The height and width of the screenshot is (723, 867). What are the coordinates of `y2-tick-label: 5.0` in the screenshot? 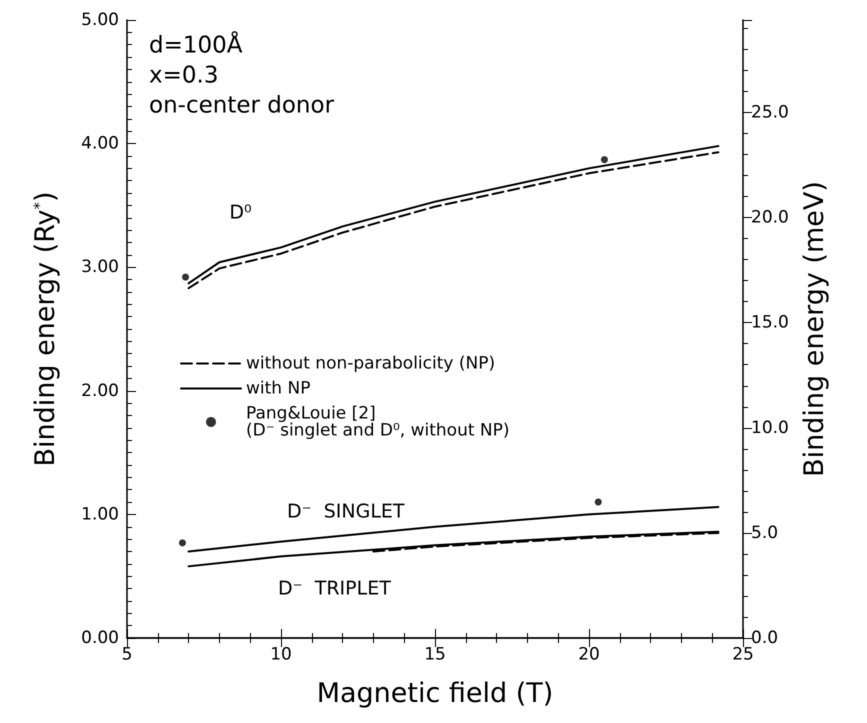 It's located at (764, 532).